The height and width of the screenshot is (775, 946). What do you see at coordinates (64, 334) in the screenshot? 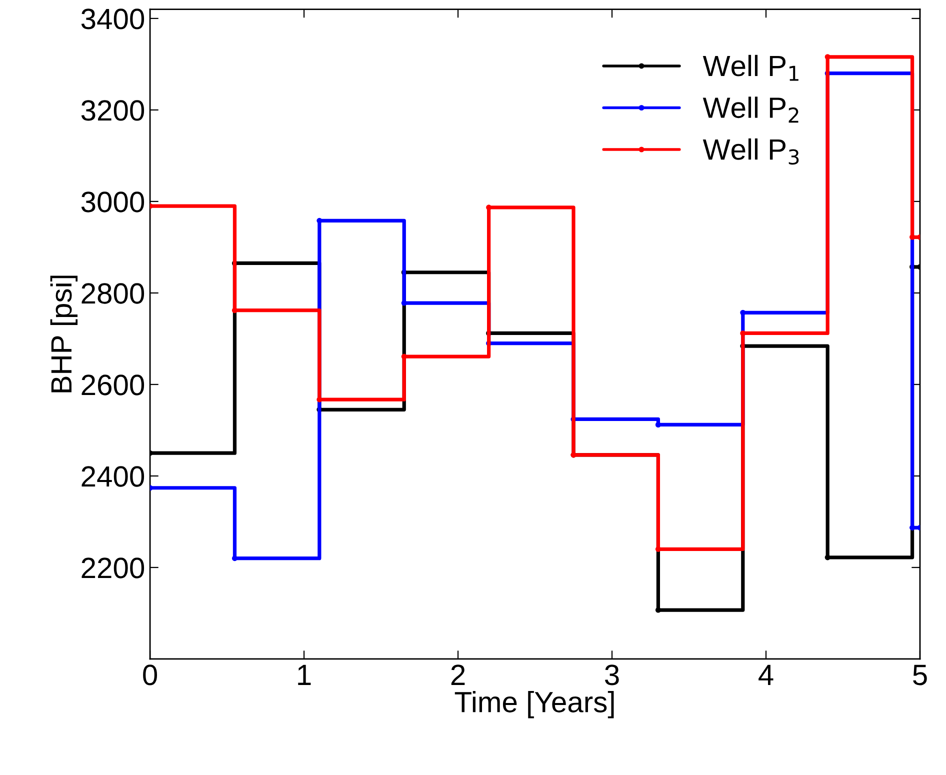
I see `y-axis-title: BHP [psi]` at bounding box center [64, 334].